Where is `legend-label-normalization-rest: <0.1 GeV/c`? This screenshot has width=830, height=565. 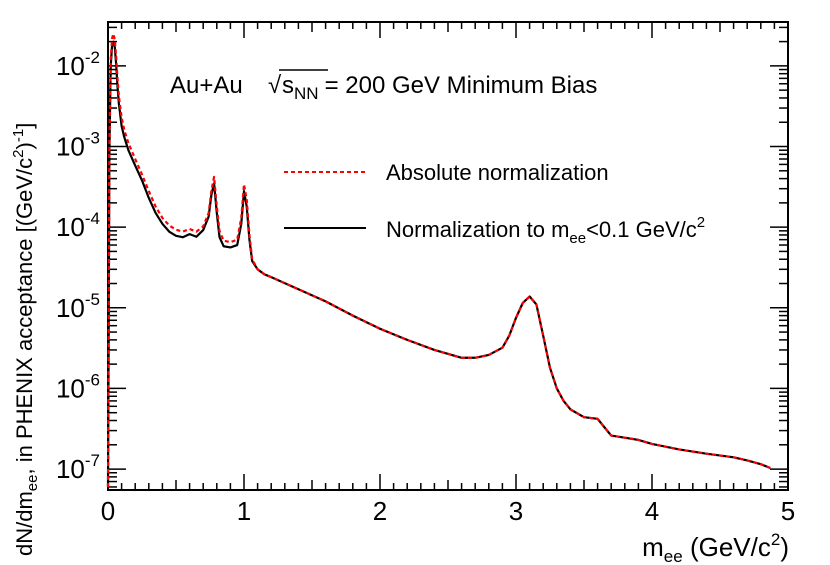 legend-label-normalization-rest: <0.1 GeV/c is located at coordinates (641, 229).